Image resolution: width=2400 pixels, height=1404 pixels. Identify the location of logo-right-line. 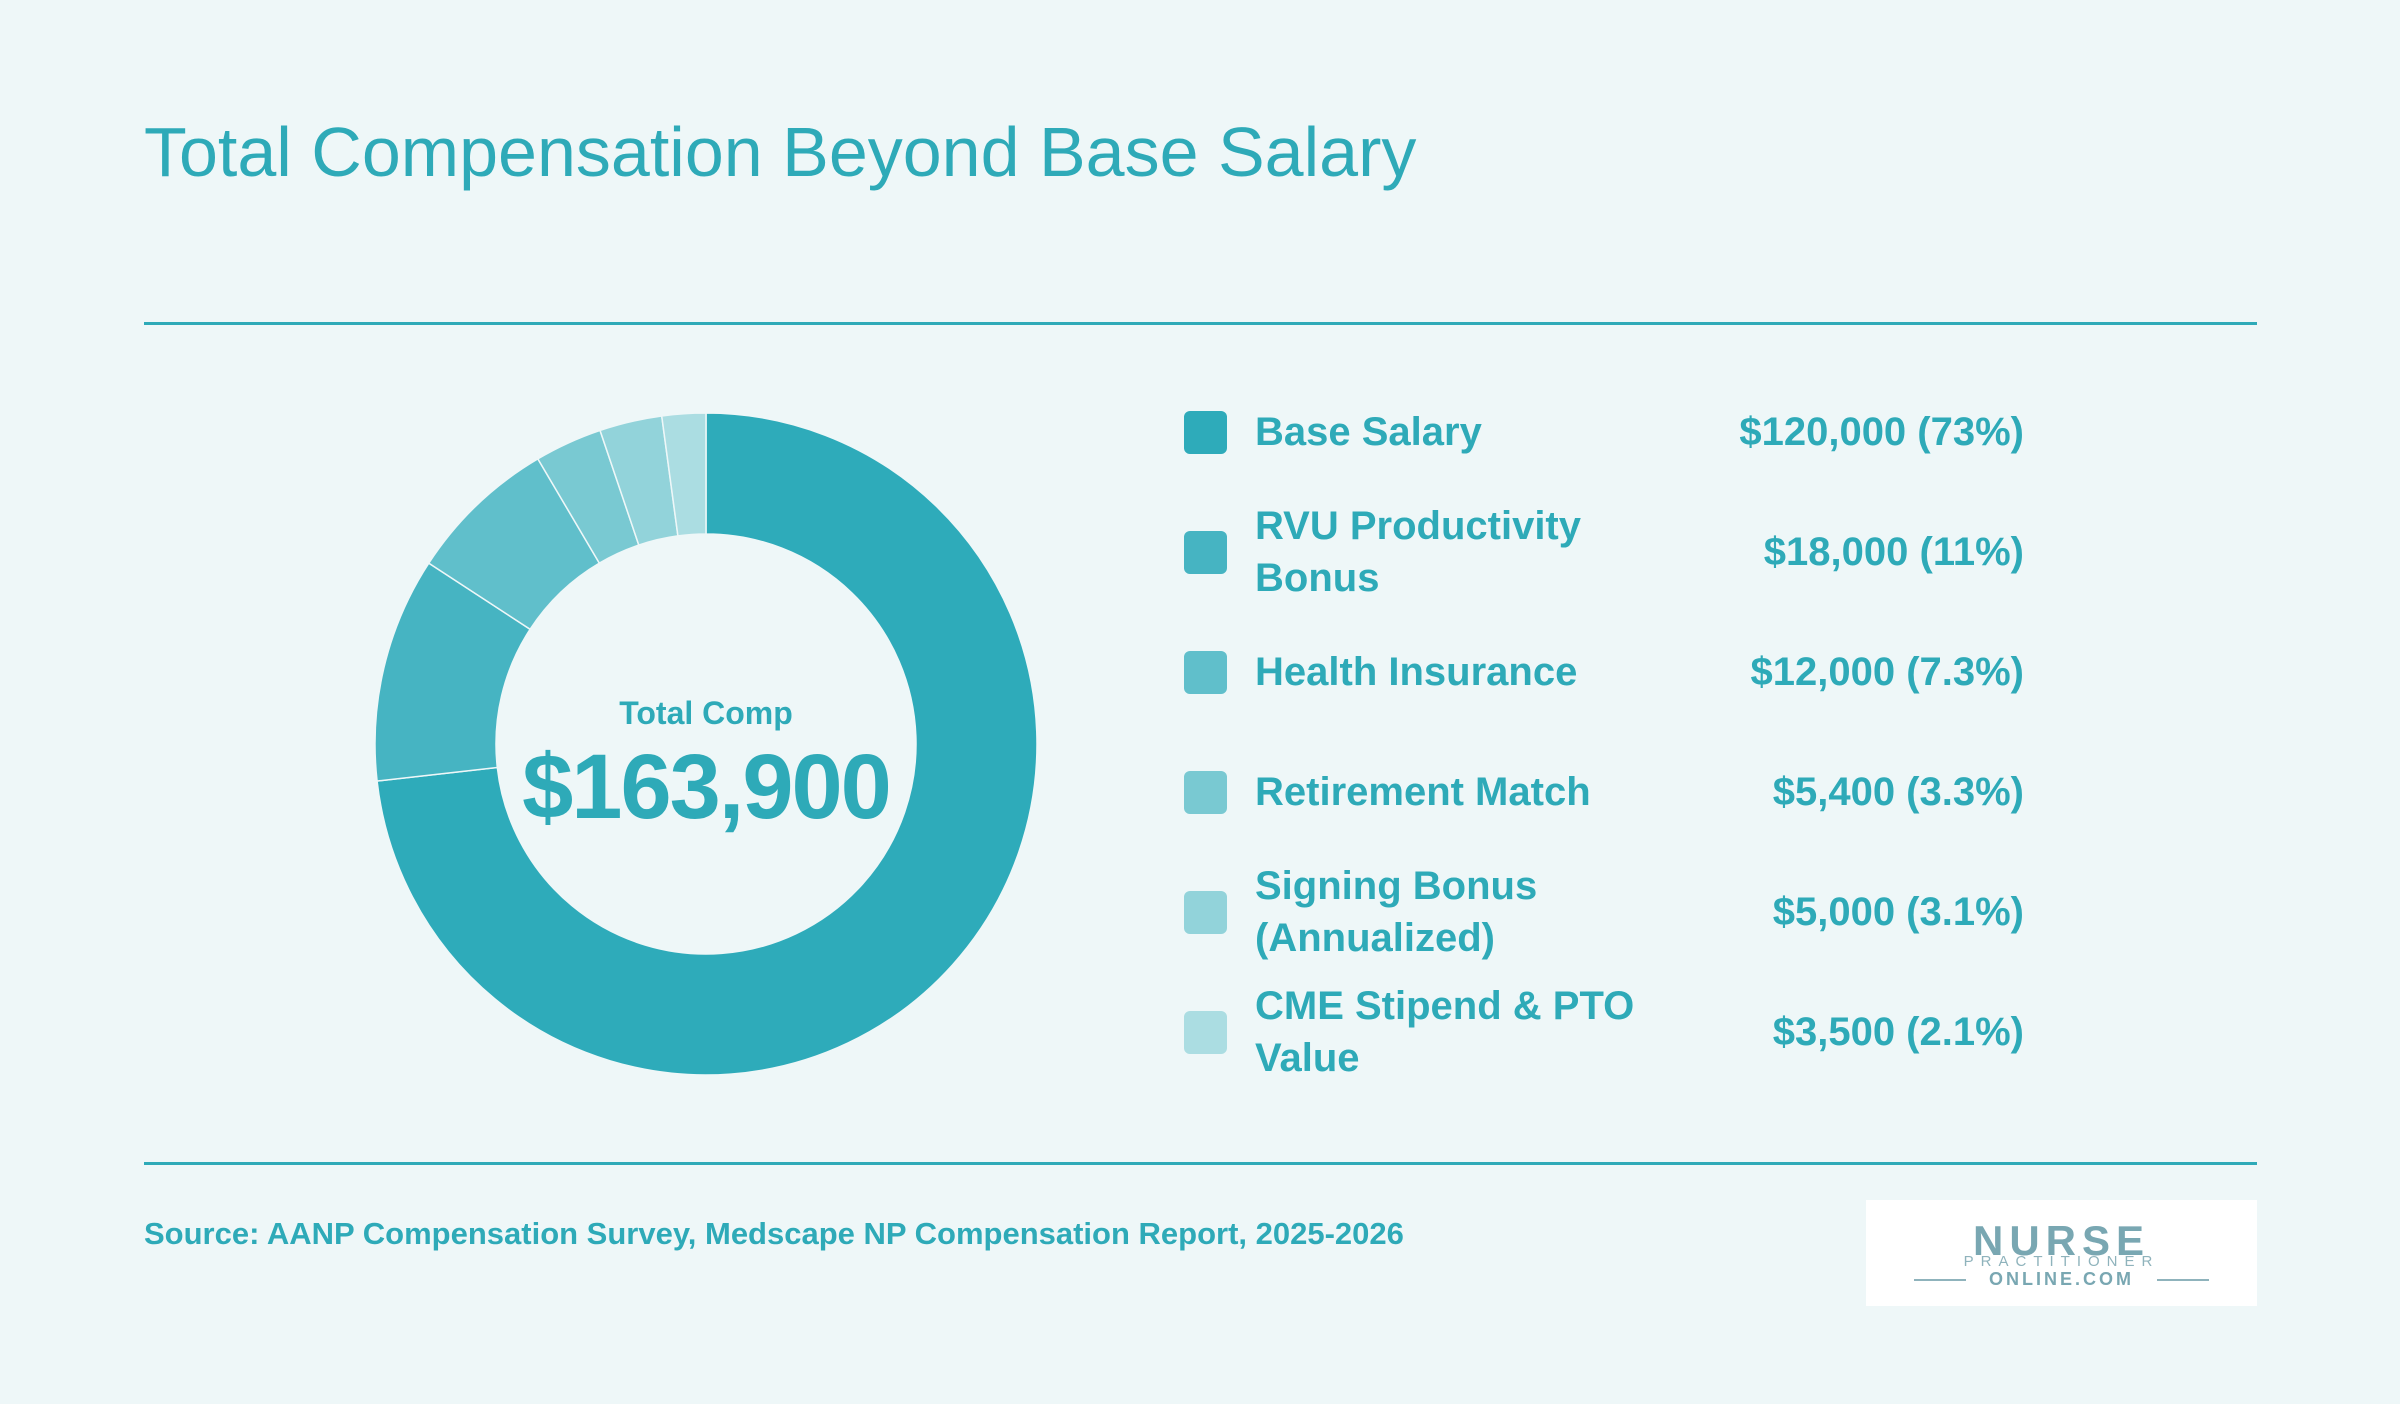
(2183, 1280).